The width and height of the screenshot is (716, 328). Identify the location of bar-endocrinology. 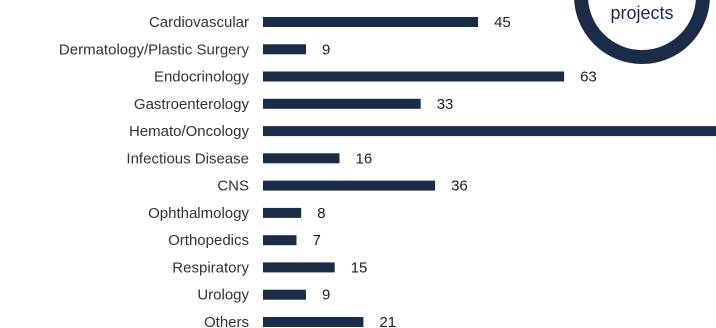
(414, 76).